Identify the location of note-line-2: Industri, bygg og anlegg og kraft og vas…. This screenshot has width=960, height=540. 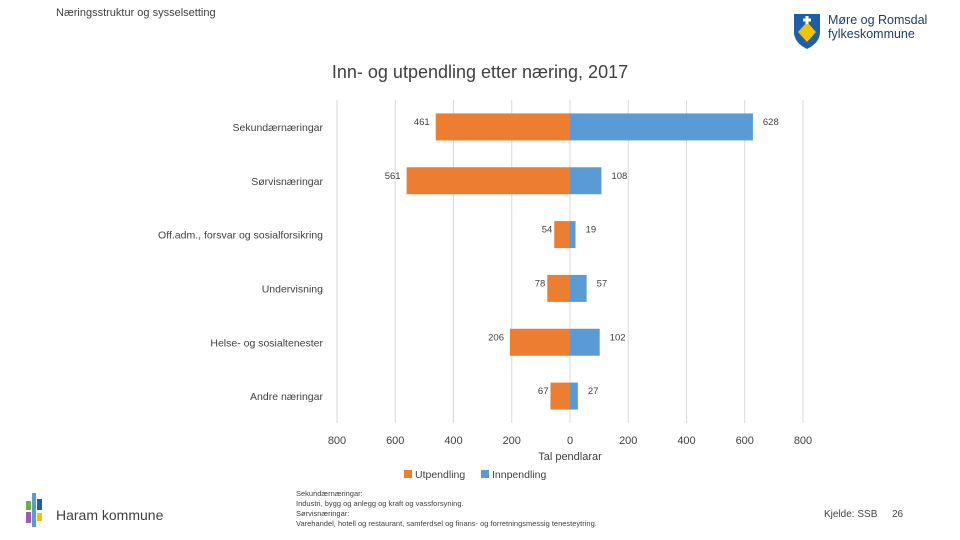
(380, 503).